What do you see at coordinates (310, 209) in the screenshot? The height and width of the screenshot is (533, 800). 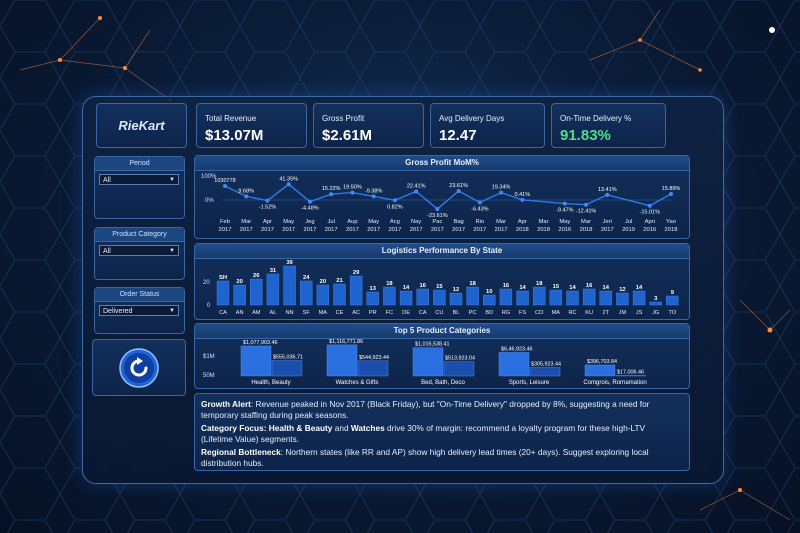 I see `data-label: -4.48%` at bounding box center [310, 209].